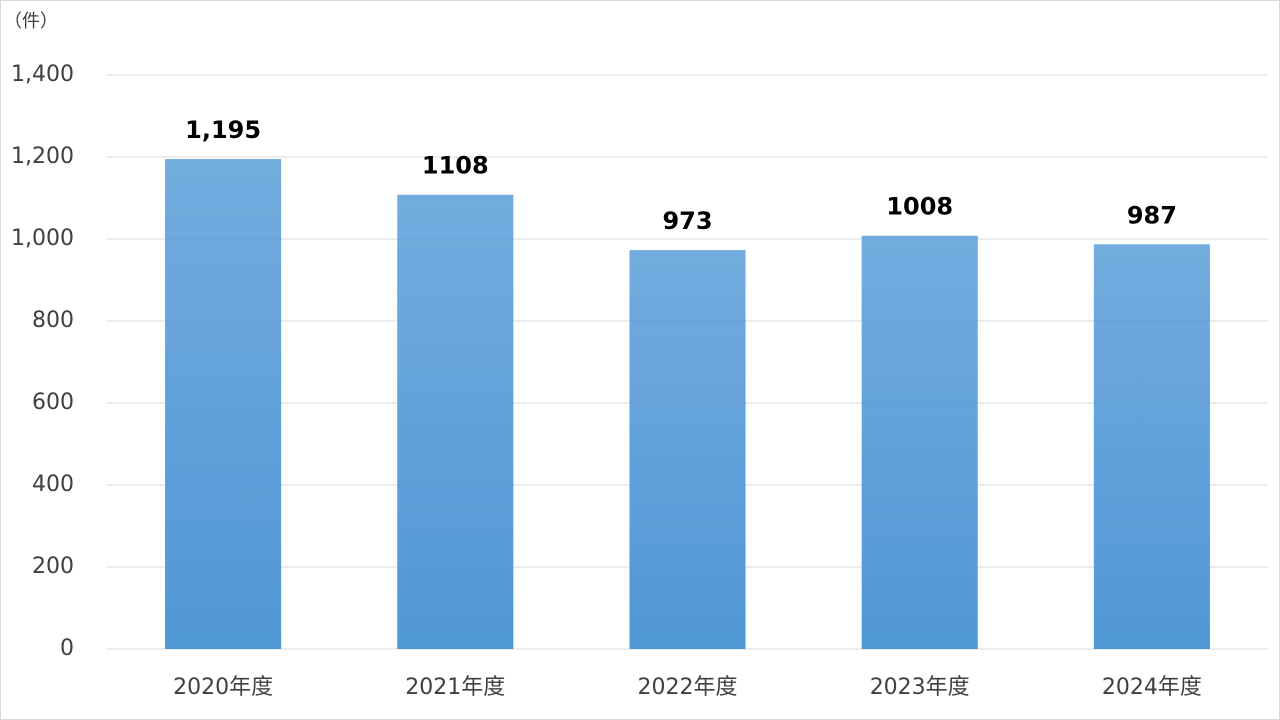 This screenshot has height=720, width=1280. What do you see at coordinates (1152, 687) in the screenshot?
I see `x-tick-label: 2024年度` at bounding box center [1152, 687].